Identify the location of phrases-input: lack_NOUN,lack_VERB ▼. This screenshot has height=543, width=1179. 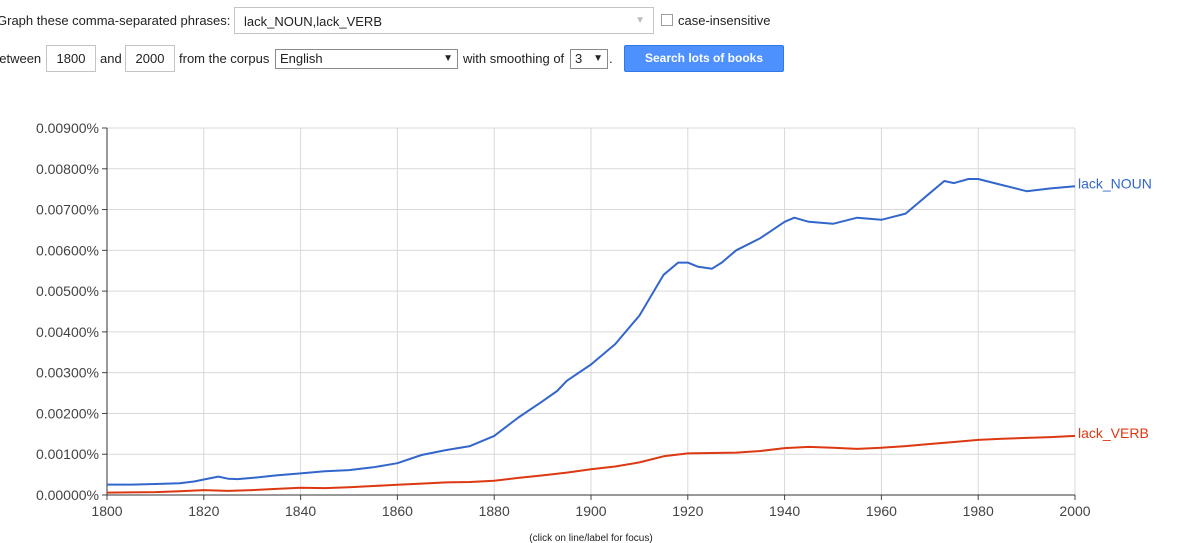
(444, 20).